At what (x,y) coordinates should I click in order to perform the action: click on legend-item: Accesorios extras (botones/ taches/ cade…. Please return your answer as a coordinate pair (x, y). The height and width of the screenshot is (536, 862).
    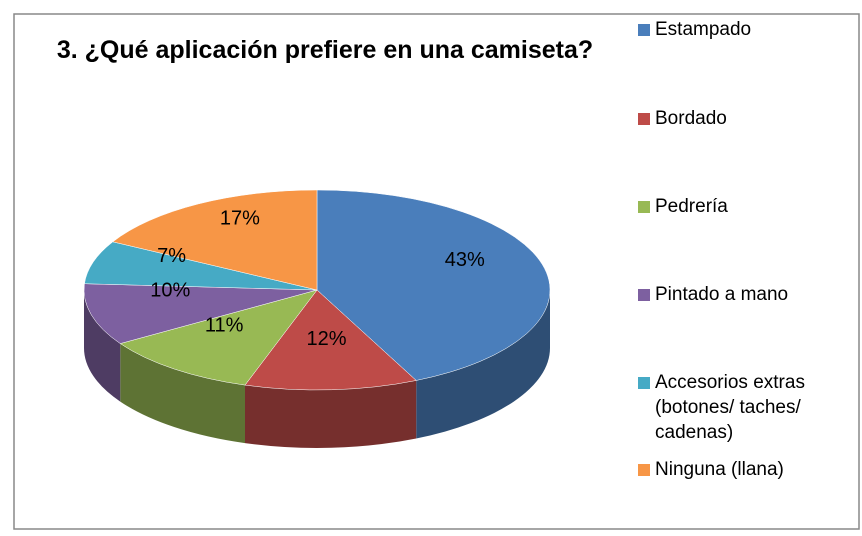
    Looking at the image, I should click on (738, 407).